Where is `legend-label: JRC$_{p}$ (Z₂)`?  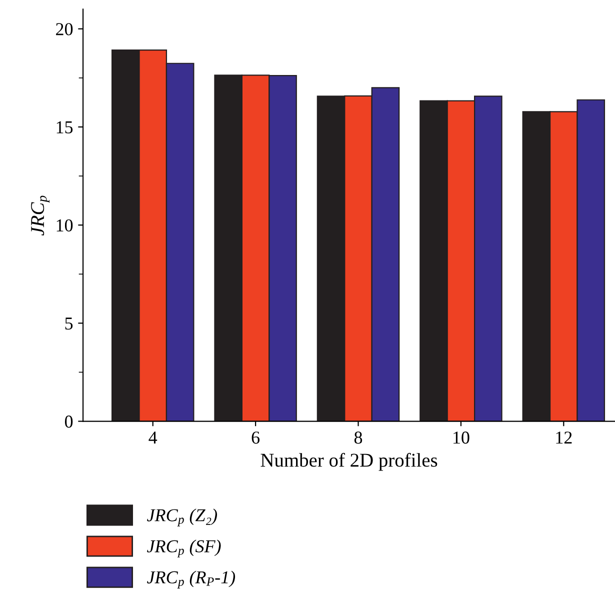 legend-label: JRC$_{p}$ (Z₂) is located at coordinates (182, 517).